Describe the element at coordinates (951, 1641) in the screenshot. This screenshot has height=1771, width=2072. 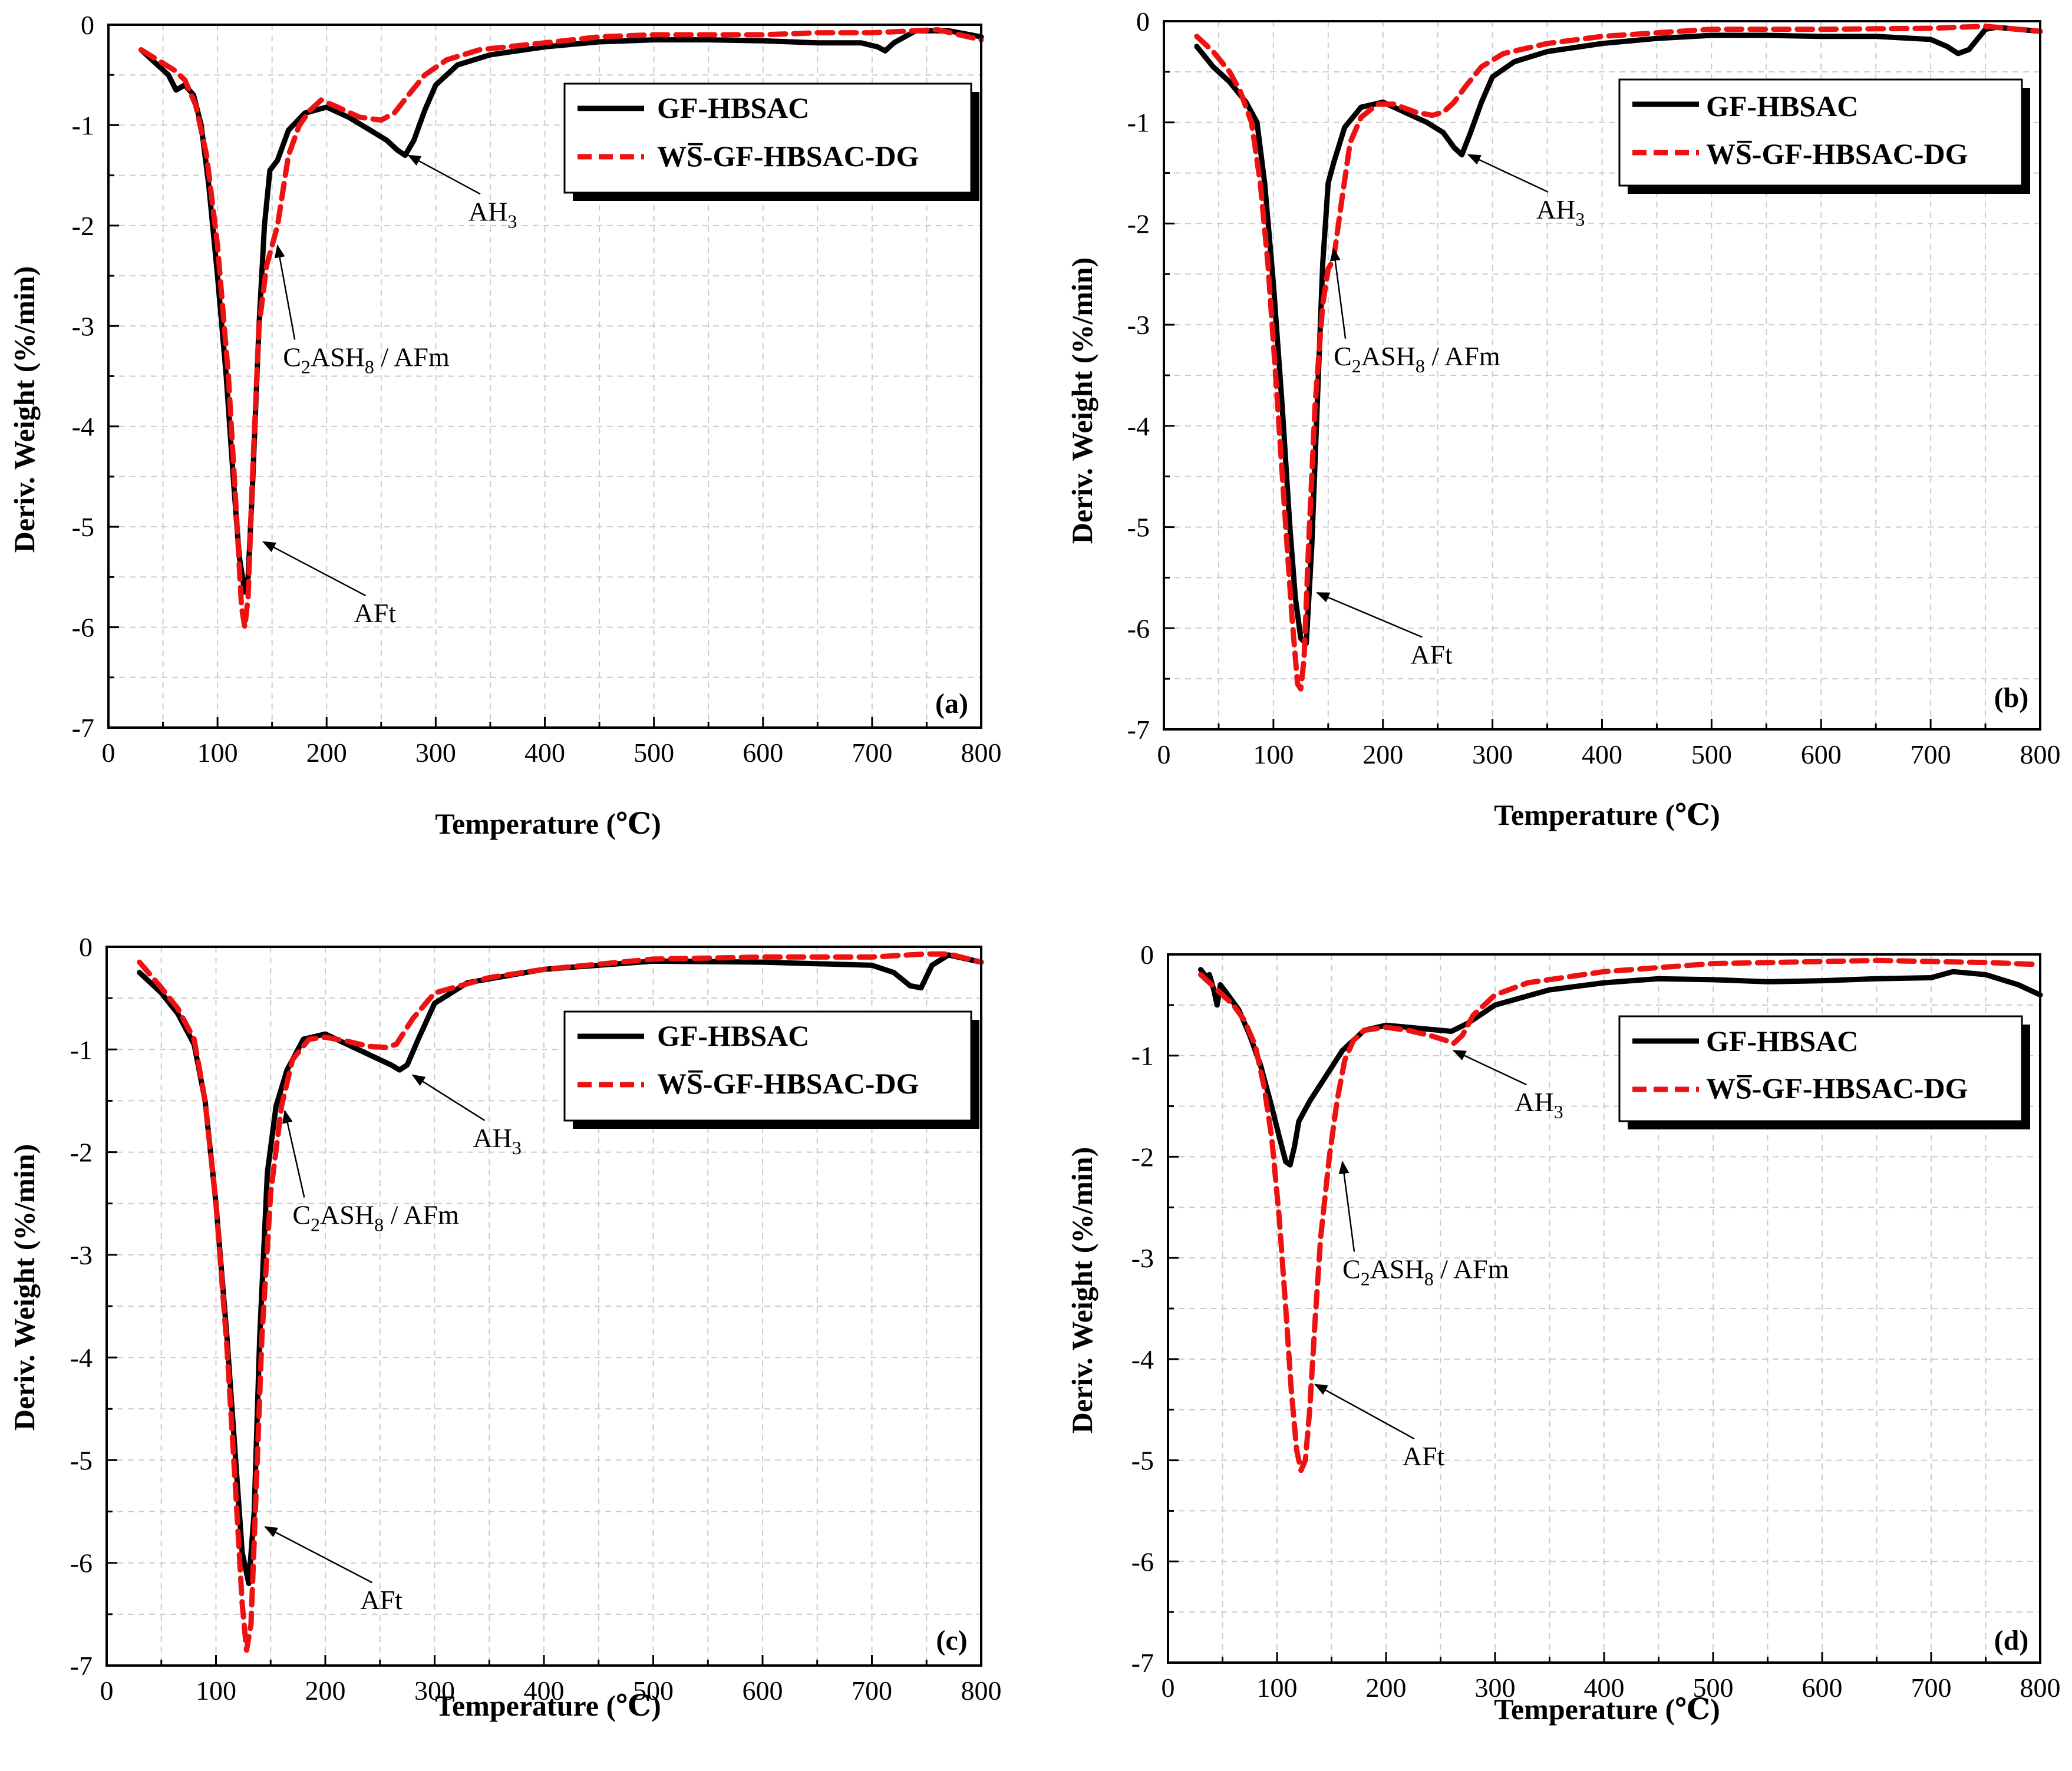
I see `panel-label: (c)` at that location.